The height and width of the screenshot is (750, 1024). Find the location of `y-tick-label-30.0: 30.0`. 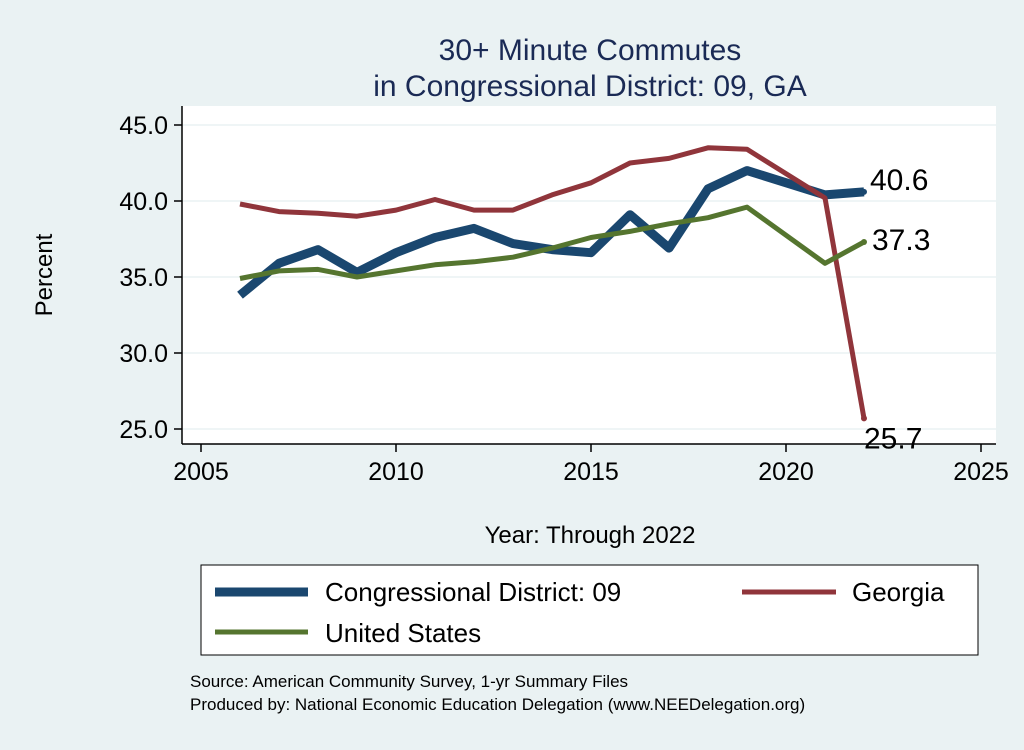

y-tick-label-30.0: 30.0 is located at coordinates (143, 354).